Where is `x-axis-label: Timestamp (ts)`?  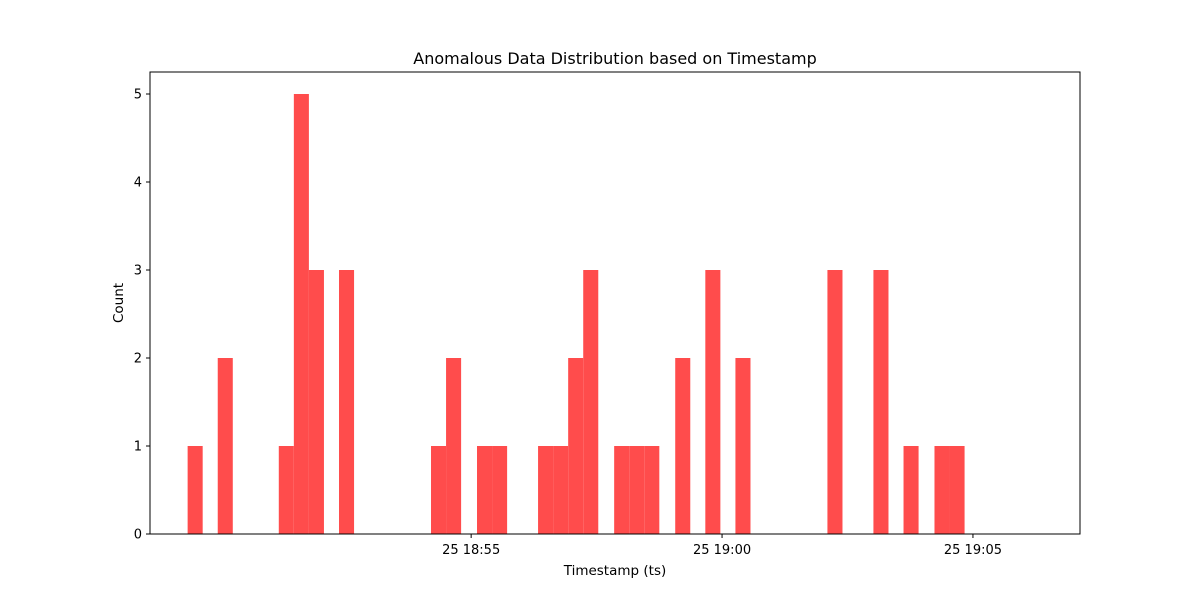
x-axis-label: Timestamp (ts) is located at coordinates (615, 571).